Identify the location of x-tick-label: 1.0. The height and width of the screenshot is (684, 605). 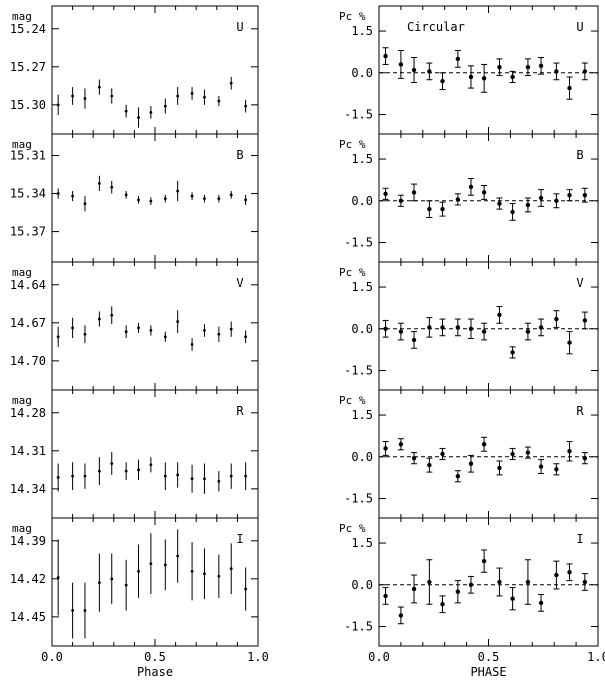
(258, 657).